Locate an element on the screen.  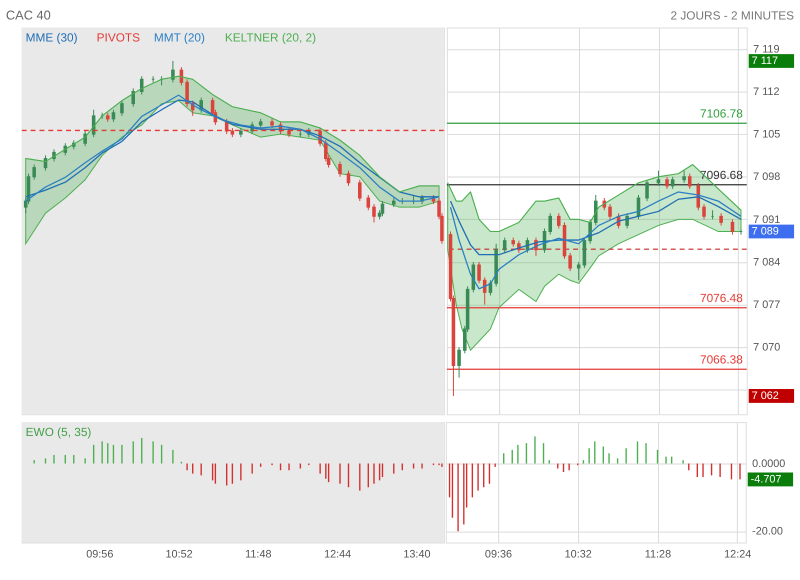
x-tick-label: 09:56 is located at coordinates (100, 554).